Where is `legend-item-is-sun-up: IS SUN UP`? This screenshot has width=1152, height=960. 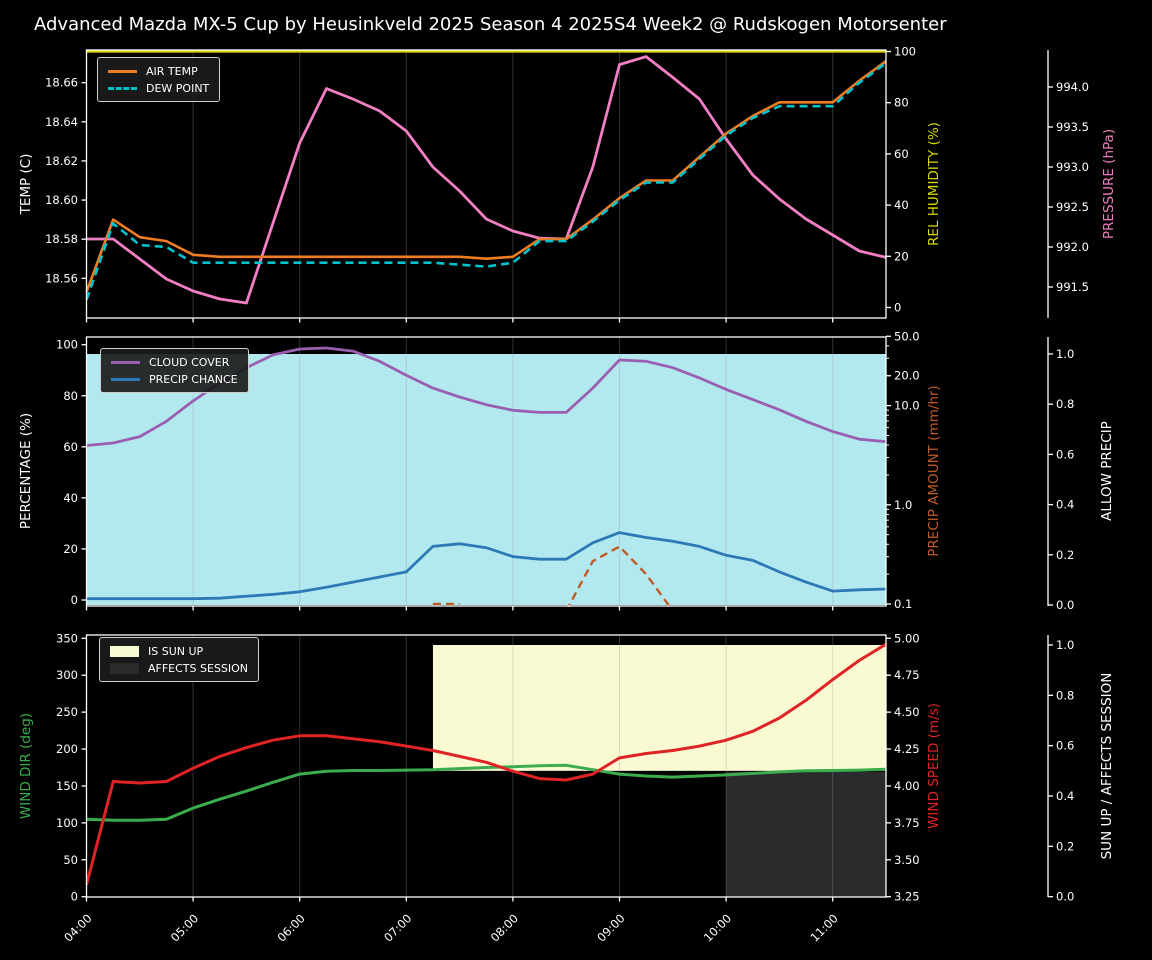
legend-item-is-sun-up: IS SUN UP is located at coordinates (179, 651).